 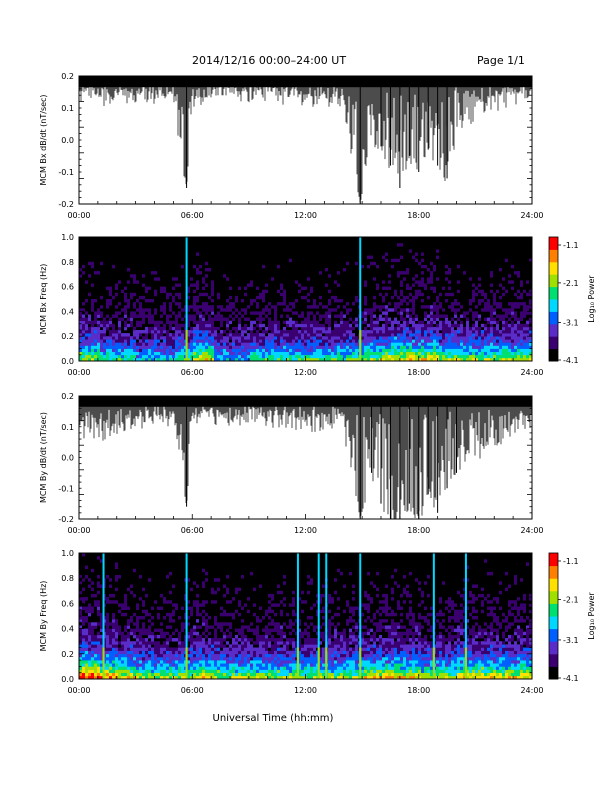 What do you see at coordinates (571, 245) in the screenshot?
I see `colorbar-tick-label: -1.1` at bounding box center [571, 245].